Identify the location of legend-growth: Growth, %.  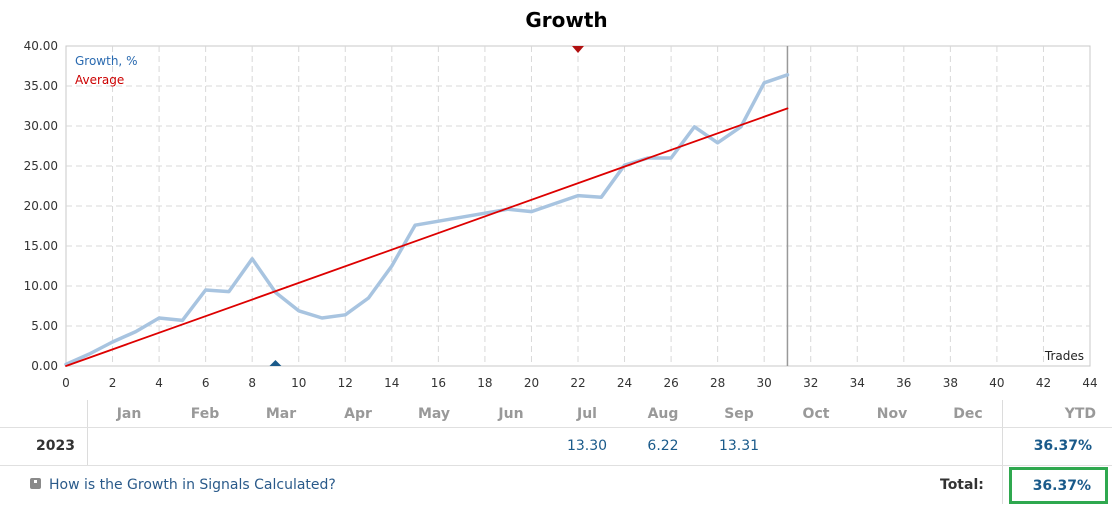
(106, 61).